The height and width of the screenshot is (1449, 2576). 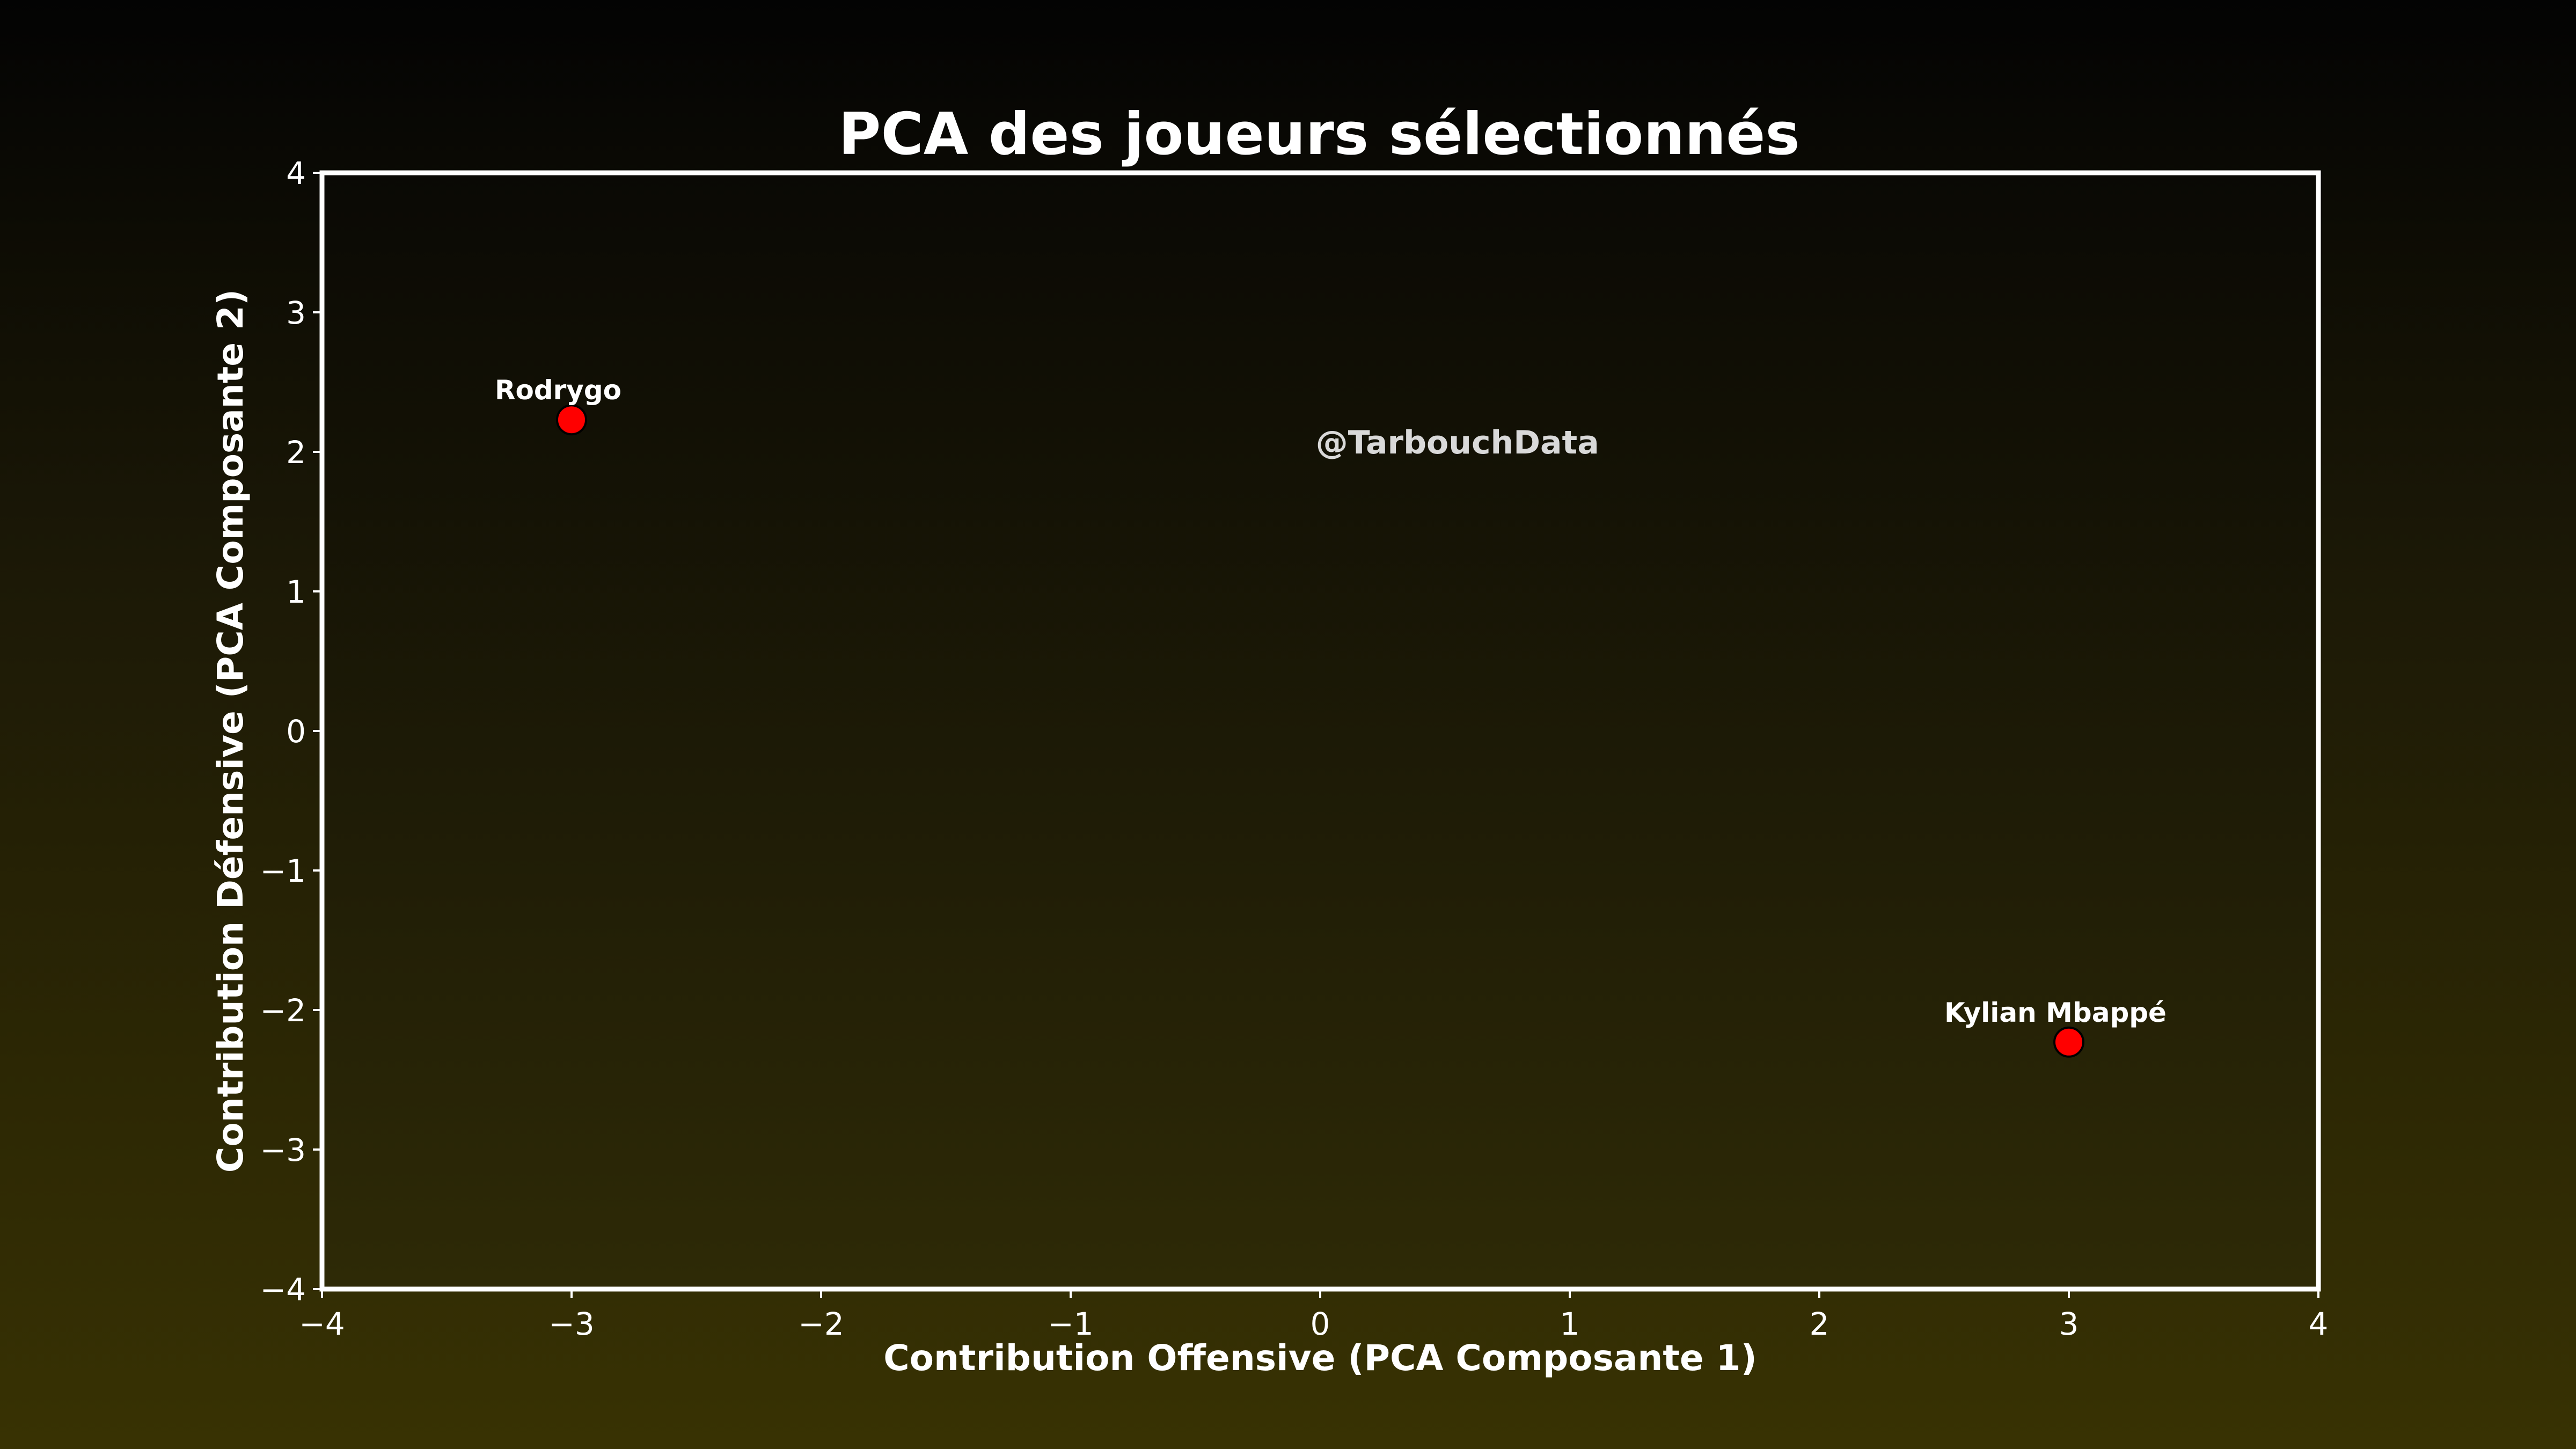 What do you see at coordinates (1320, 1324) in the screenshot?
I see `x-tick-label: 0` at bounding box center [1320, 1324].